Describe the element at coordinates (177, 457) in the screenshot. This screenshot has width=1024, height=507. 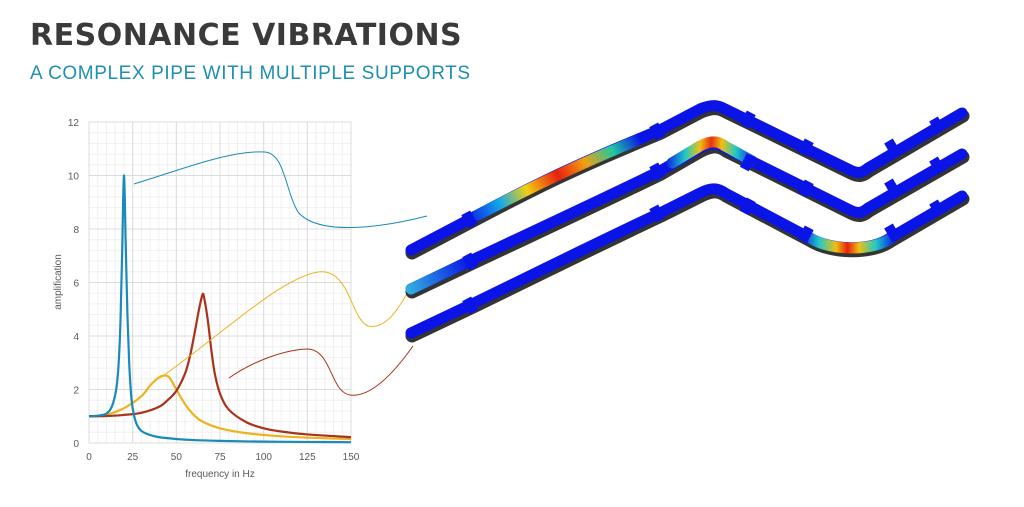
I see `x-tick-label: 50` at that location.